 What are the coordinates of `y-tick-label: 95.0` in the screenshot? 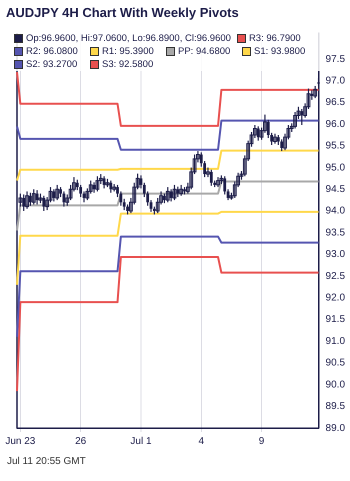 It's located at (336, 168).